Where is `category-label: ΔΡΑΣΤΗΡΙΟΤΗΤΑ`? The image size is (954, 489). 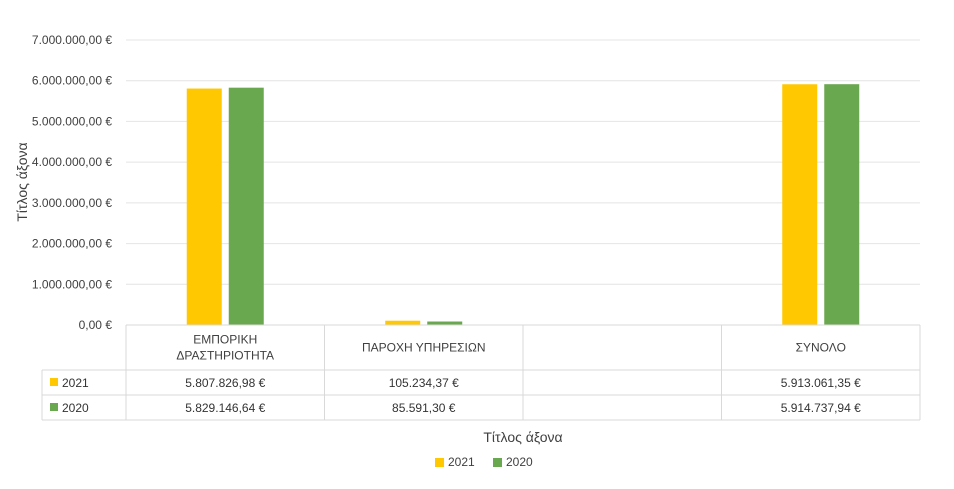
category-label: ΔΡΑΣΤΗΡΙΟΤΗΤΑ is located at coordinates (225, 356).